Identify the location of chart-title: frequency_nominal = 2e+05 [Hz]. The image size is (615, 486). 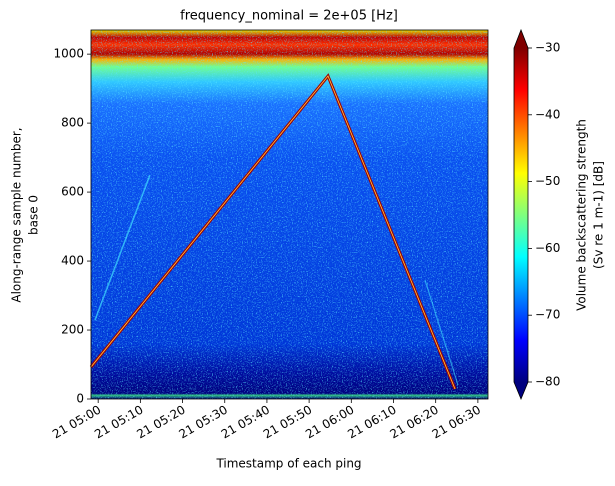
(289, 16).